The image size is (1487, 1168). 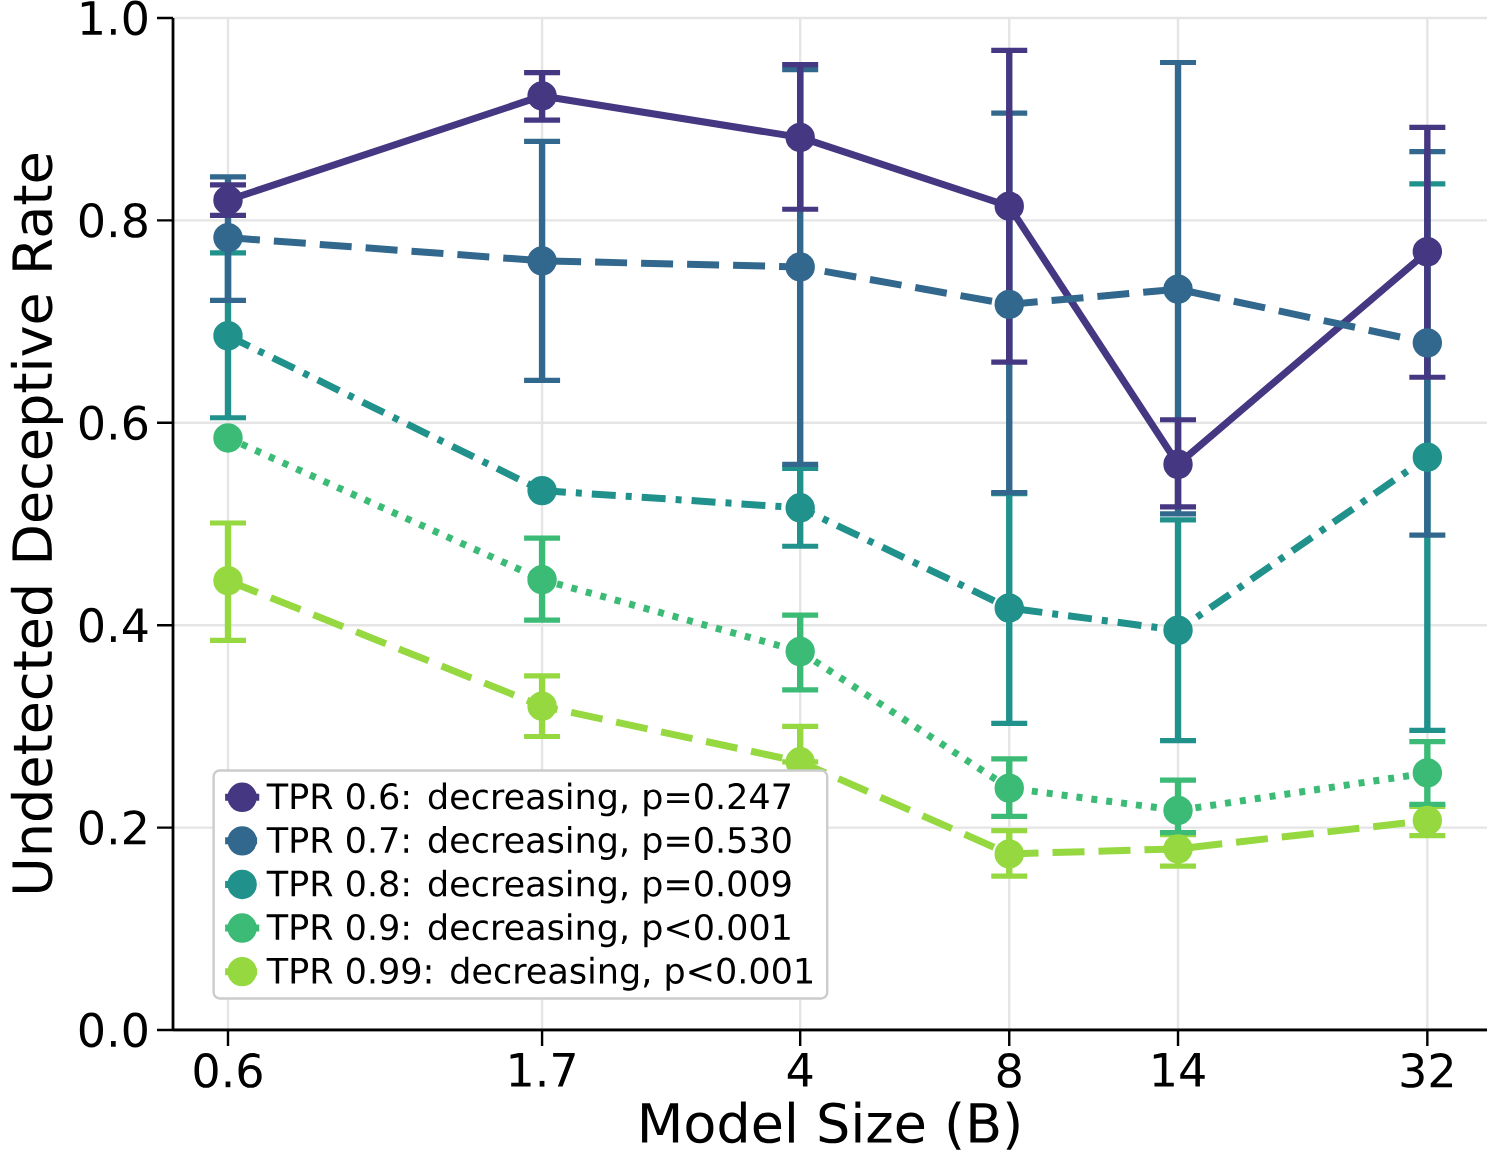 I want to click on y-tick-label: 0.2, so click(x=112, y=827).